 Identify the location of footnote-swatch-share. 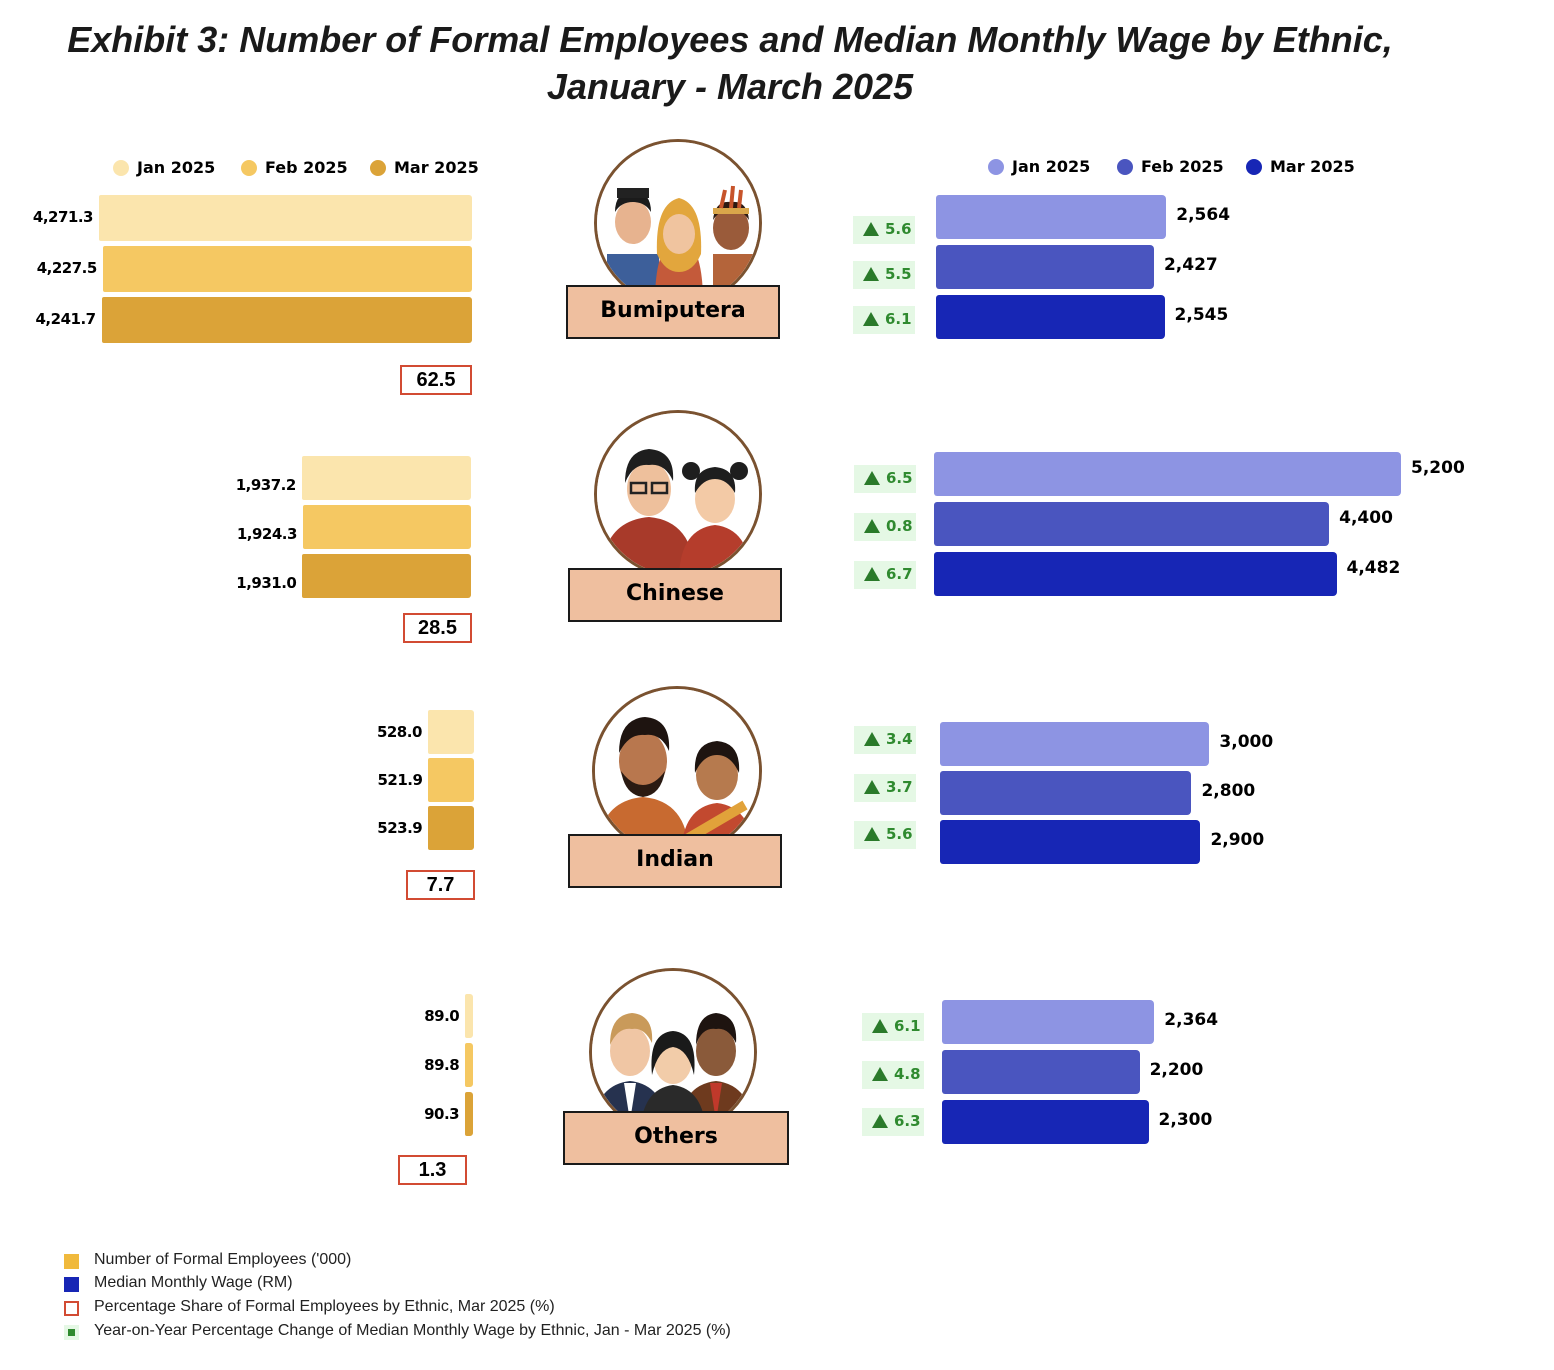
(71, 1308).